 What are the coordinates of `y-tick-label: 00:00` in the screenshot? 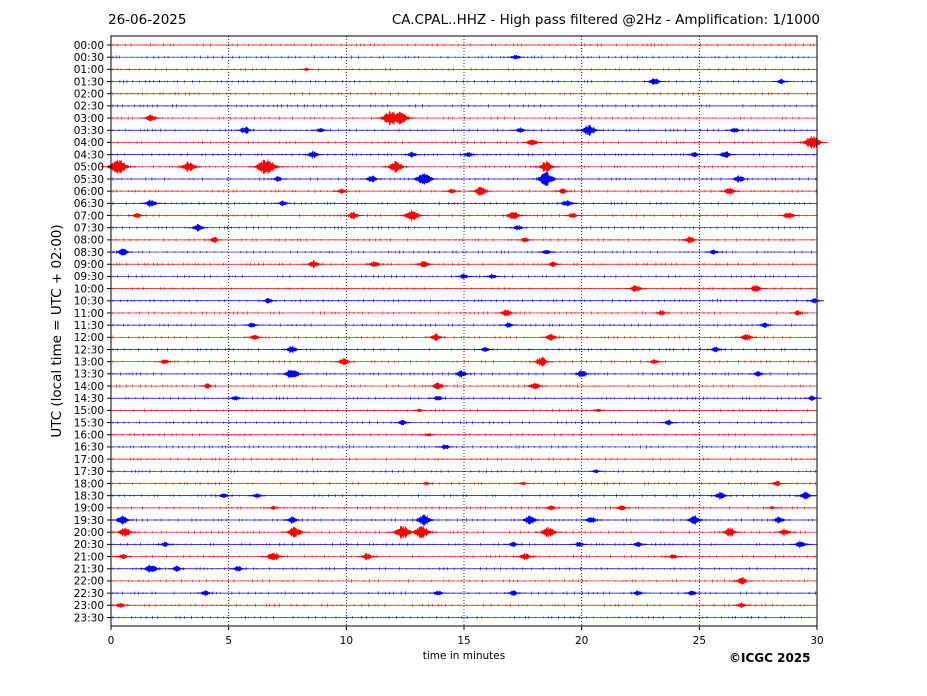 It's located at (89, 46).